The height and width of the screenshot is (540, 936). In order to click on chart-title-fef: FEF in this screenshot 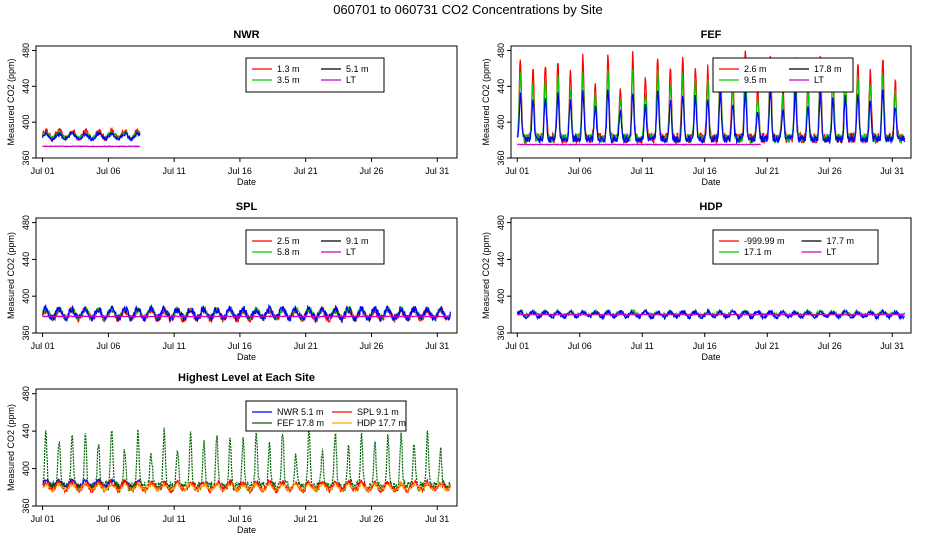, I will do `click(711, 35)`.